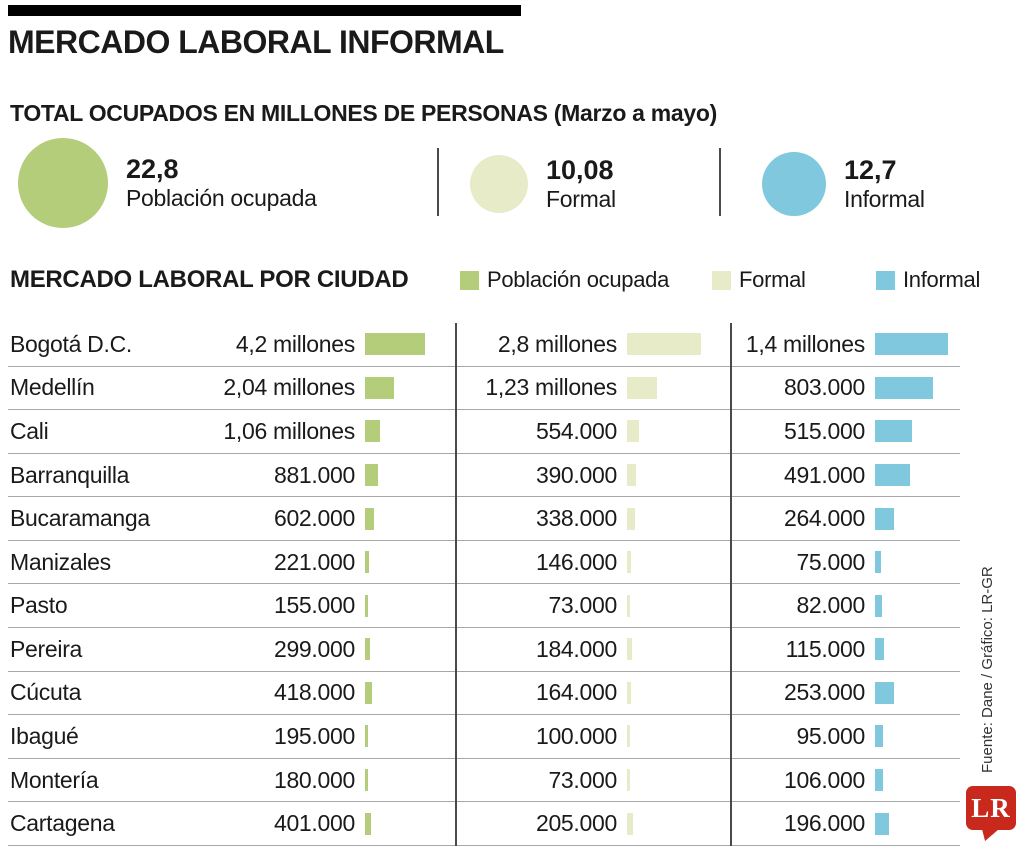 The image size is (1024, 853). Describe the element at coordinates (580, 170) in the screenshot. I see `formal-total: 10,08` at that location.